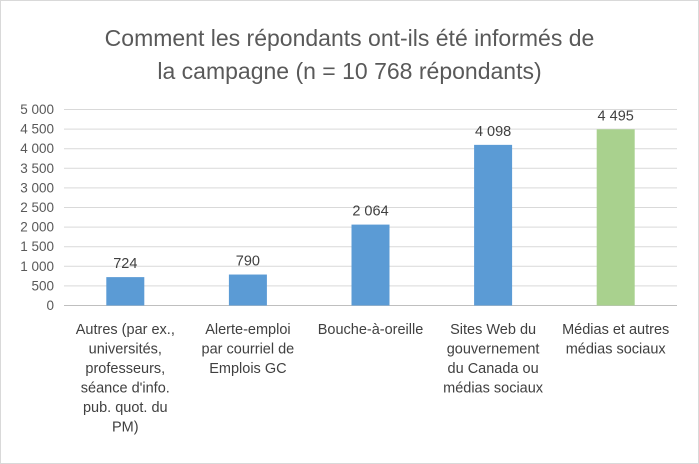  Describe the element at coordinates (37, 246) in the screenshot. I see `y-tick-label: 1 500` at that location.